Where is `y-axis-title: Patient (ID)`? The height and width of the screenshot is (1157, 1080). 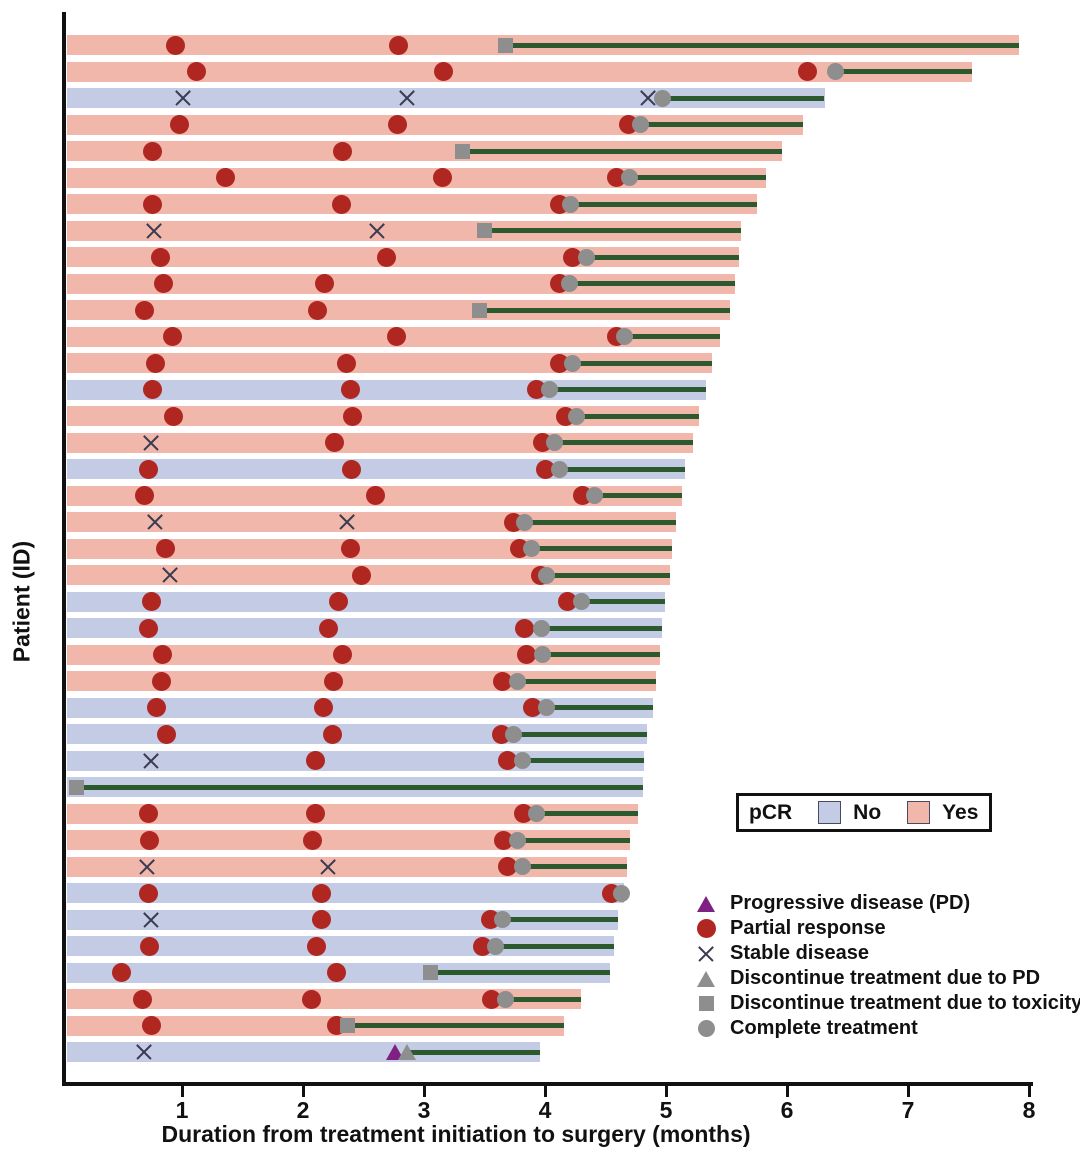
y-axis-title: Patient (ID) is located at coordinates (21, 601).